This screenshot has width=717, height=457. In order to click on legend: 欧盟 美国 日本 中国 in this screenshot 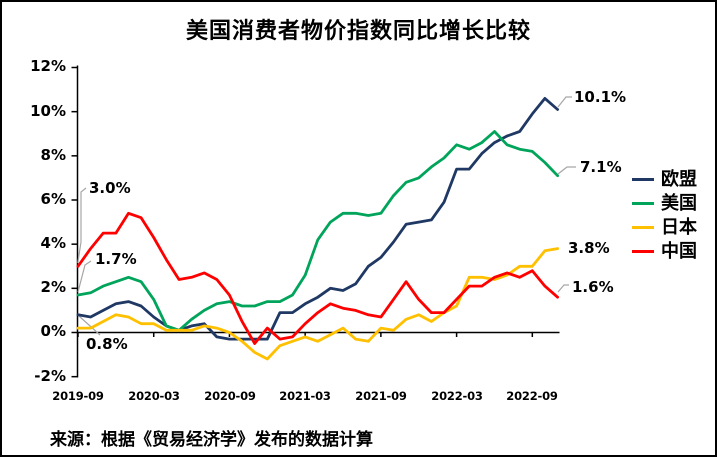, I will do `click(664, 215)`.